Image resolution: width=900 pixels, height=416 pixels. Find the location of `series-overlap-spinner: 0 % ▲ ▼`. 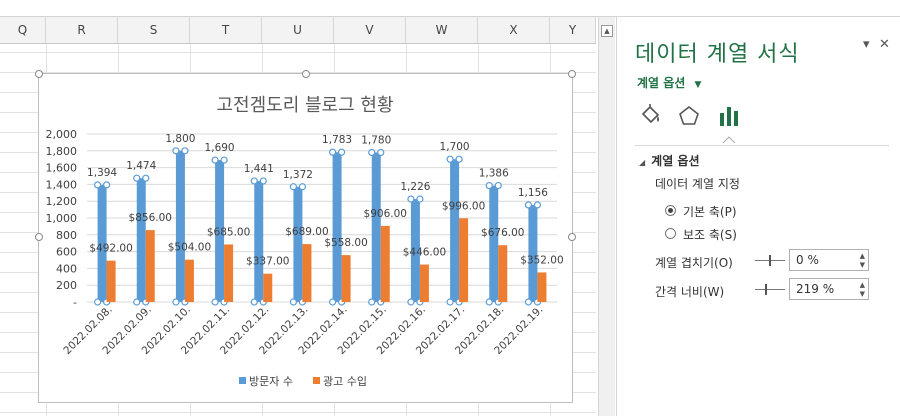

series-overlap-spinner: 0 % ▲ ▼ is located at coordinates (829, 260).